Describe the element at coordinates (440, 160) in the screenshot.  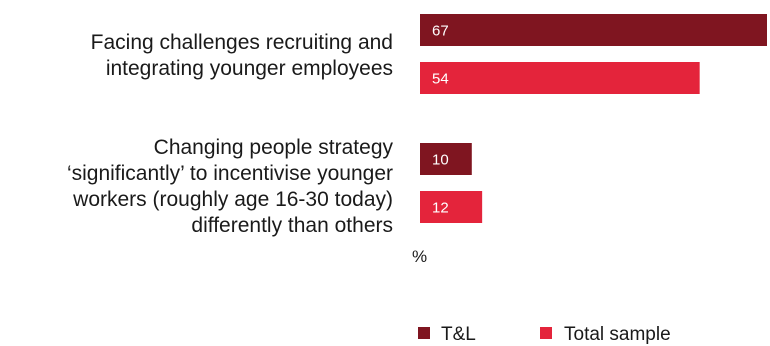
I see `bar-value-label: 10` at that location.